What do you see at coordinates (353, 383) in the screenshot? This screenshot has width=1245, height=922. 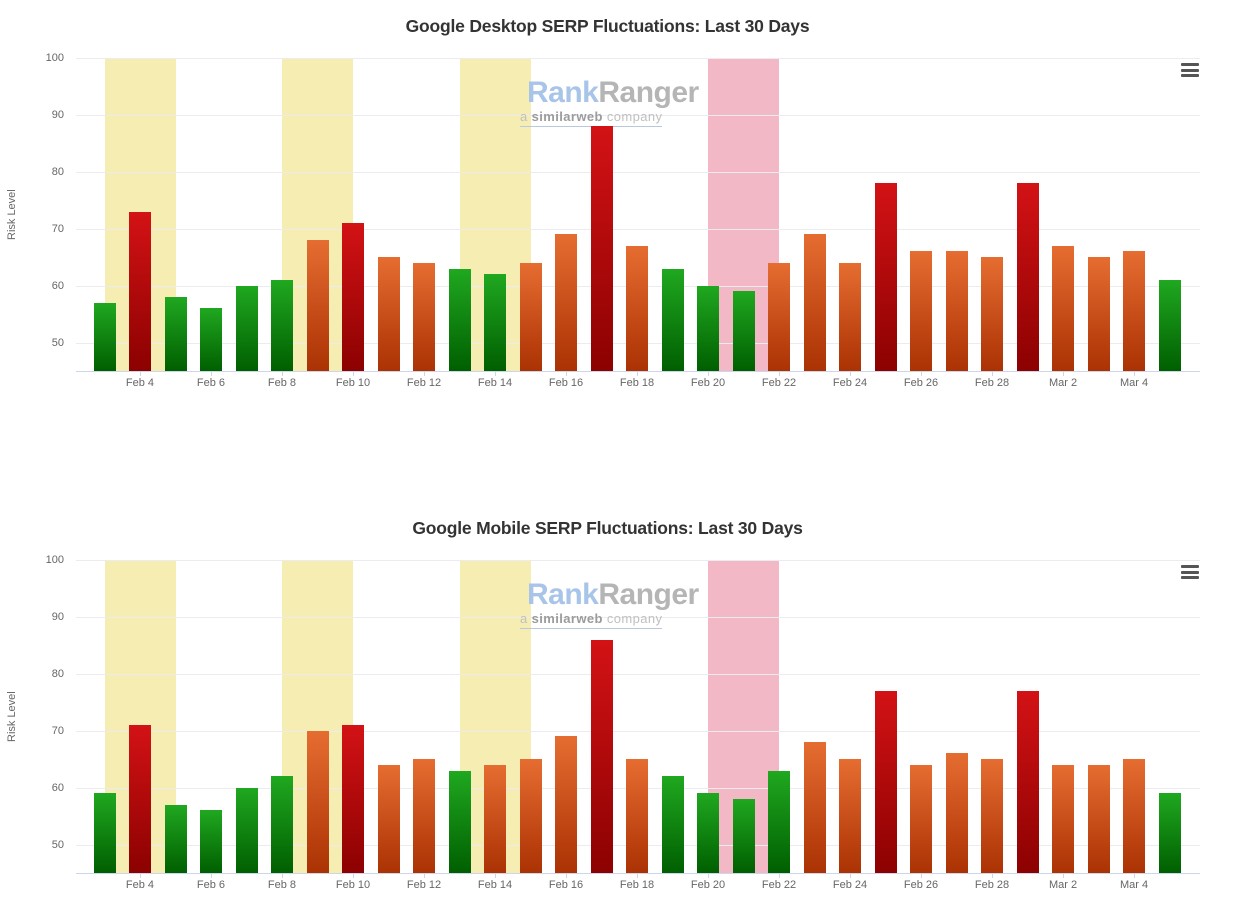 I see `x-tick-label: Feb 10` at bounding box center [353, 383].